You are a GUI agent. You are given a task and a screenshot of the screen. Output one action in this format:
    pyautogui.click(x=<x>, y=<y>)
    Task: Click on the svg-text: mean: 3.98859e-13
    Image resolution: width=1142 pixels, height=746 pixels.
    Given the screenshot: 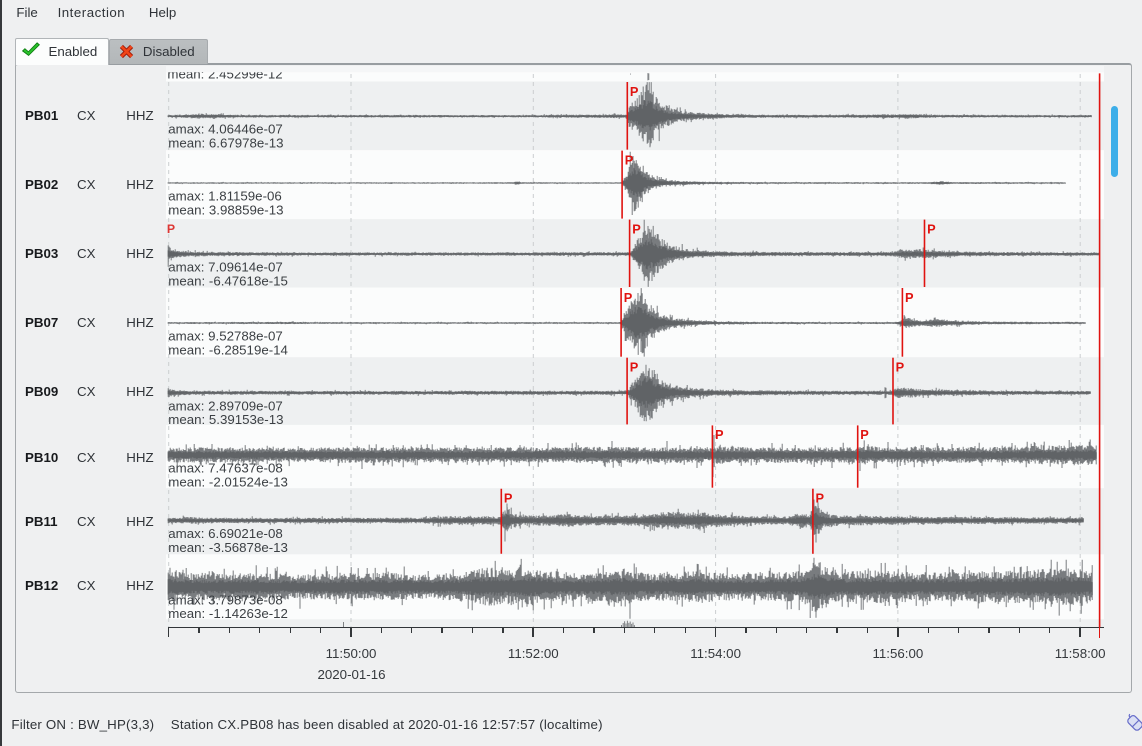 What is the action you would take?
    pyautogui.click(x=225, y=209)
    